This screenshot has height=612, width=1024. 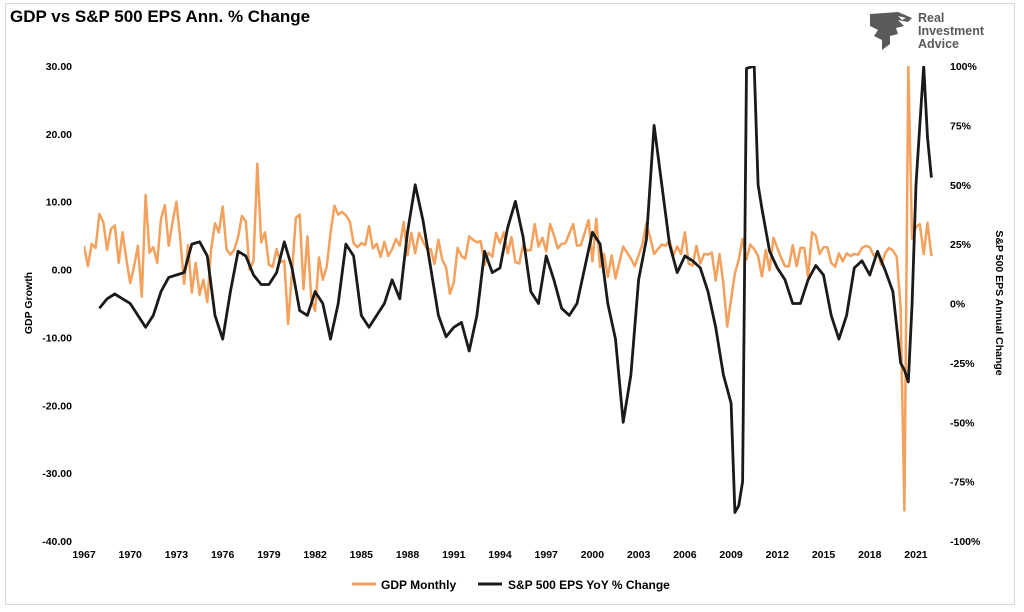 I want to click on right-tick-label: 75%, so click(x=961, y=126).